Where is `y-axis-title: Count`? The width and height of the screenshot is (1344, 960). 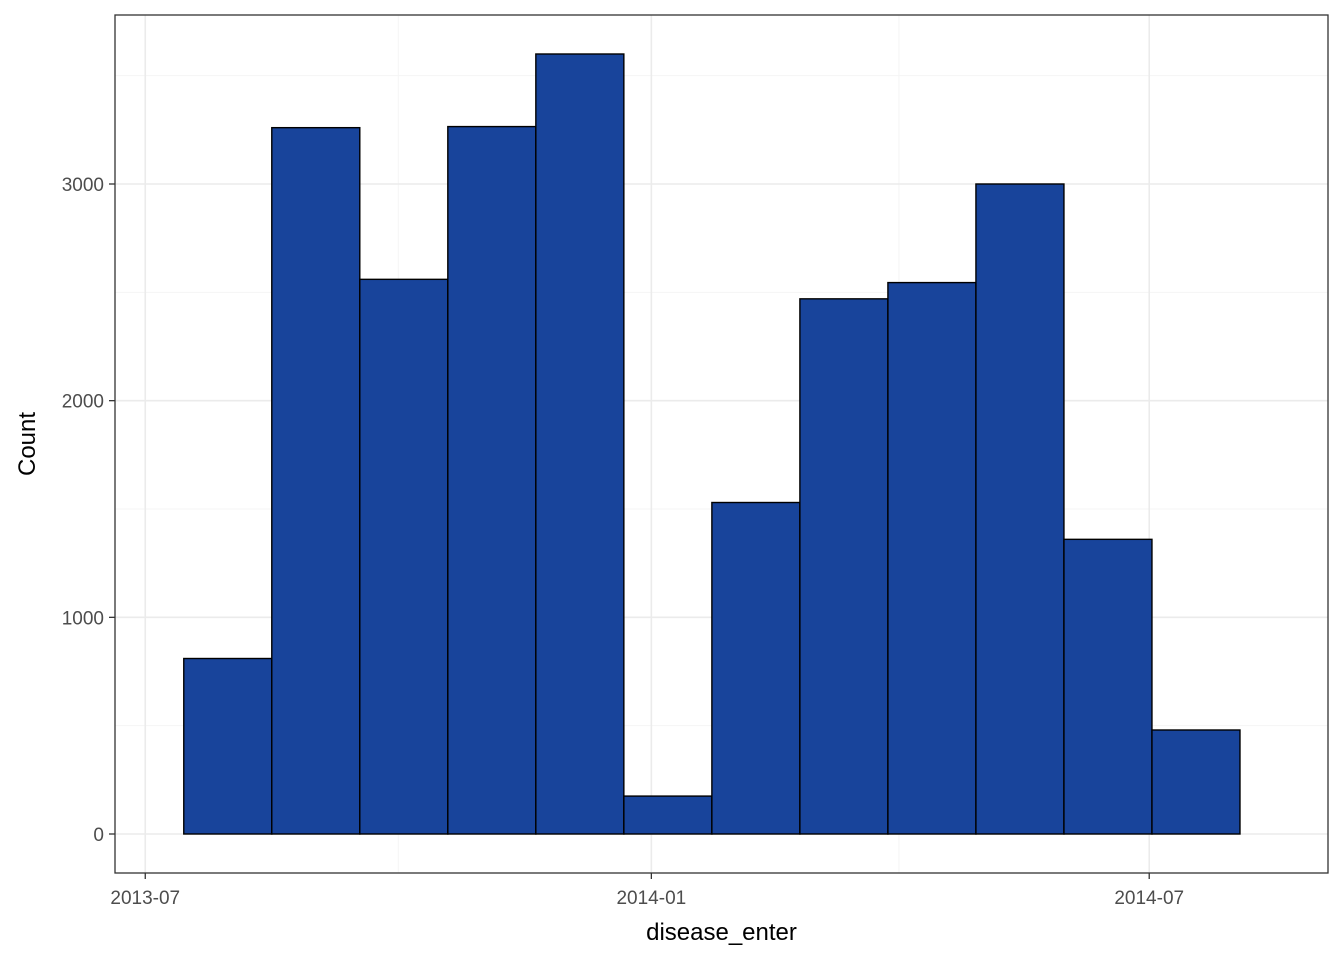
y-axis-title: Count is located at coordinates (27, 444).